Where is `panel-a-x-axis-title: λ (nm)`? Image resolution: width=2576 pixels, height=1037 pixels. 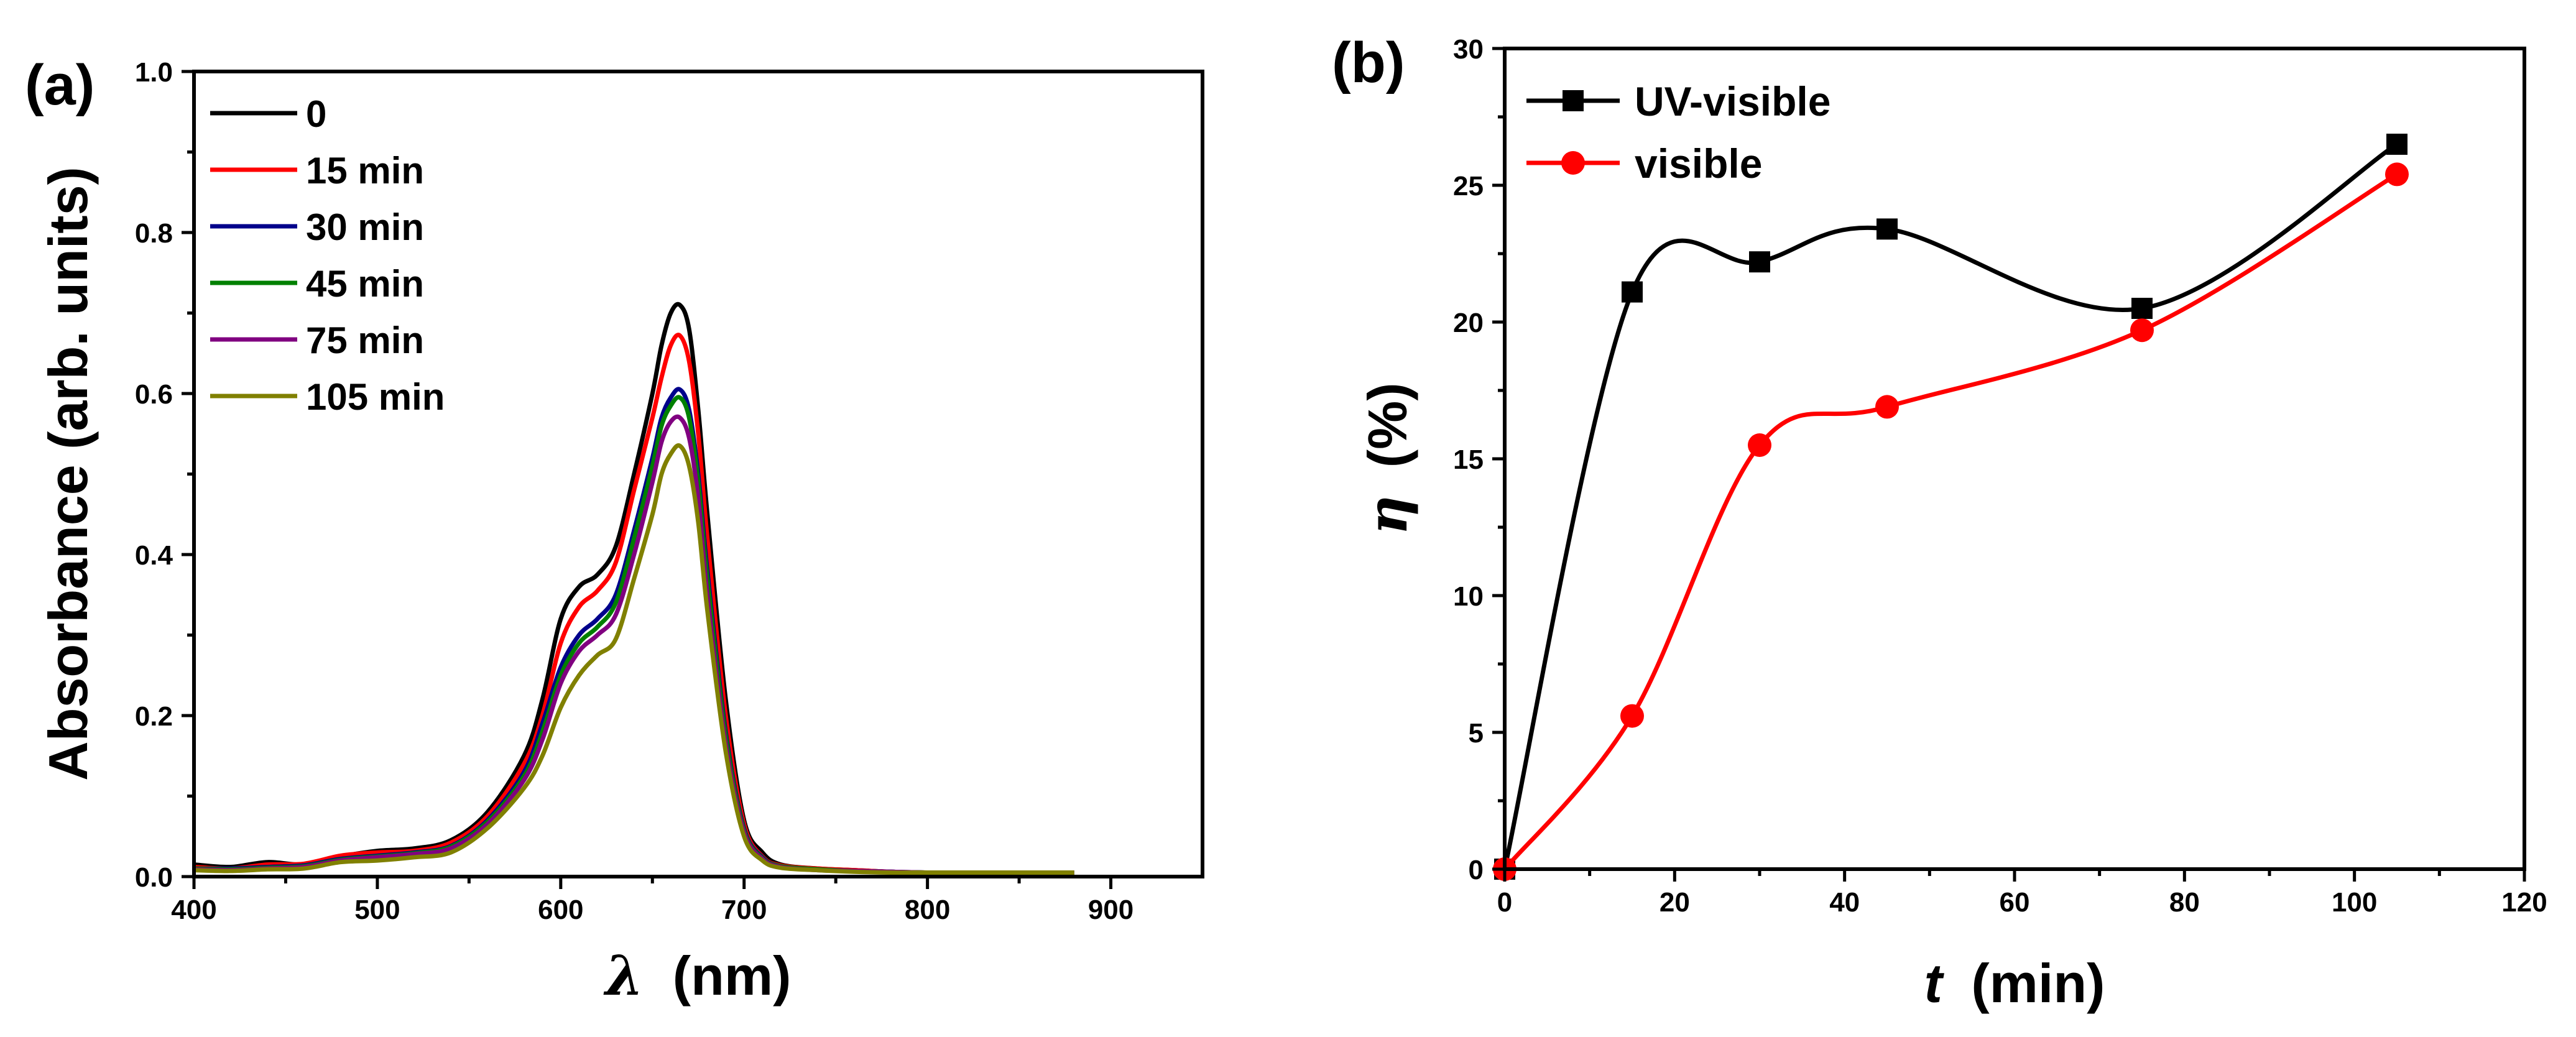
panel-a-x-axis-title: λ (nm) is located at coordinates (697, 976).